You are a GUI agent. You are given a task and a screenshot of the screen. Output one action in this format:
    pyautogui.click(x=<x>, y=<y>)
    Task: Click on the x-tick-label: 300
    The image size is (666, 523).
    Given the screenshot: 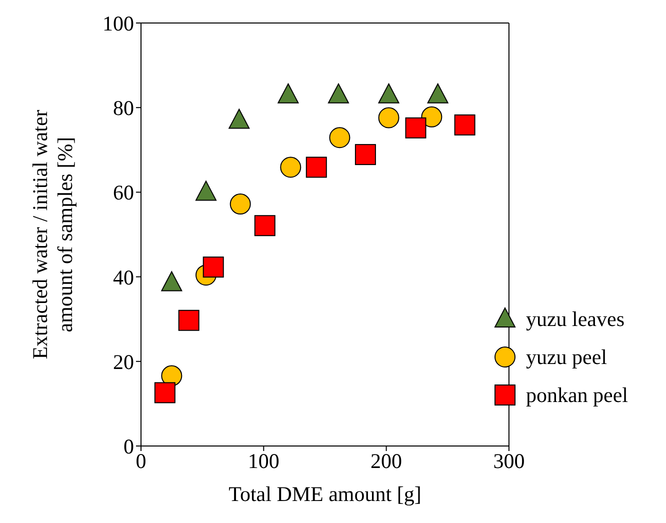 What is the action you would take?
    pyautogui.click(x=509, y=460)
    